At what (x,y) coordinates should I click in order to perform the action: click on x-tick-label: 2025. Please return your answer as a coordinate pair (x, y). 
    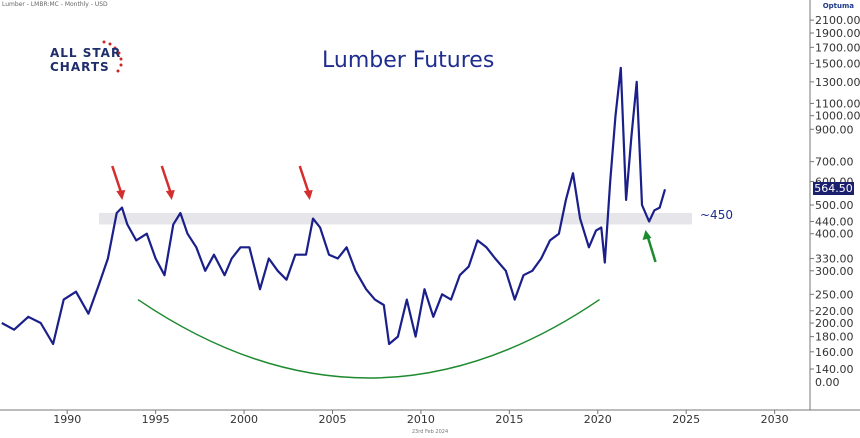
    Looking at the image, I should click on (686, 419).